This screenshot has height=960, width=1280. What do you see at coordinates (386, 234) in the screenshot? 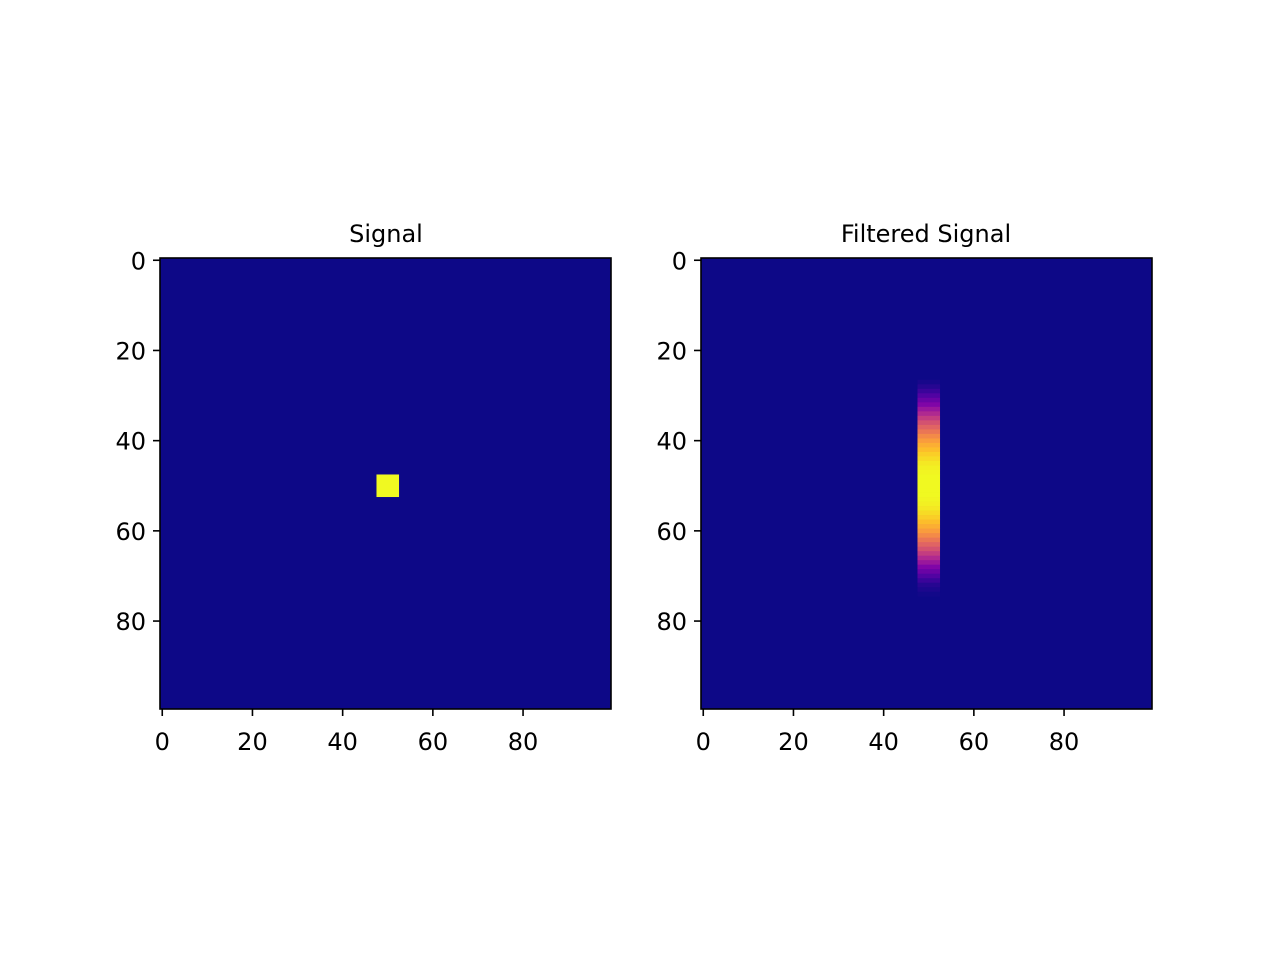
I see `signal-title: Signal` at bounding box center [386, 234].